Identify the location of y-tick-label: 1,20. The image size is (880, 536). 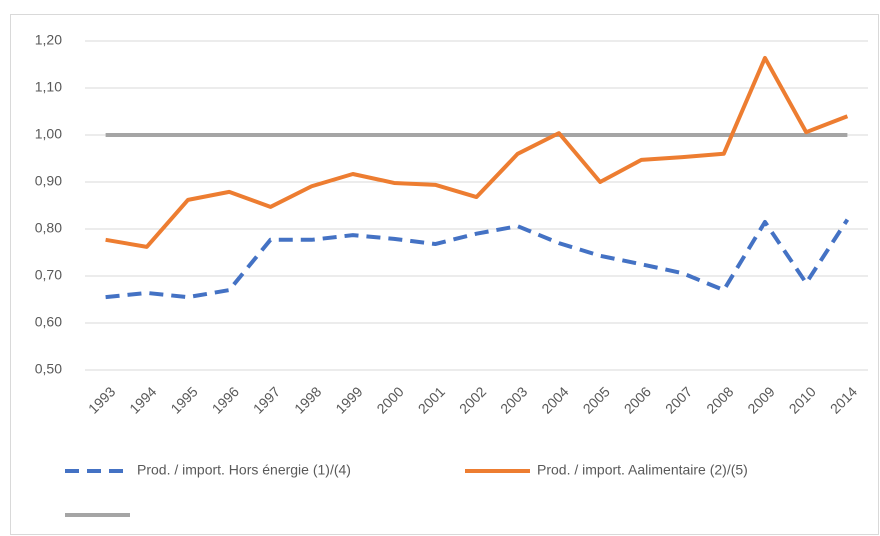
(48, 40).